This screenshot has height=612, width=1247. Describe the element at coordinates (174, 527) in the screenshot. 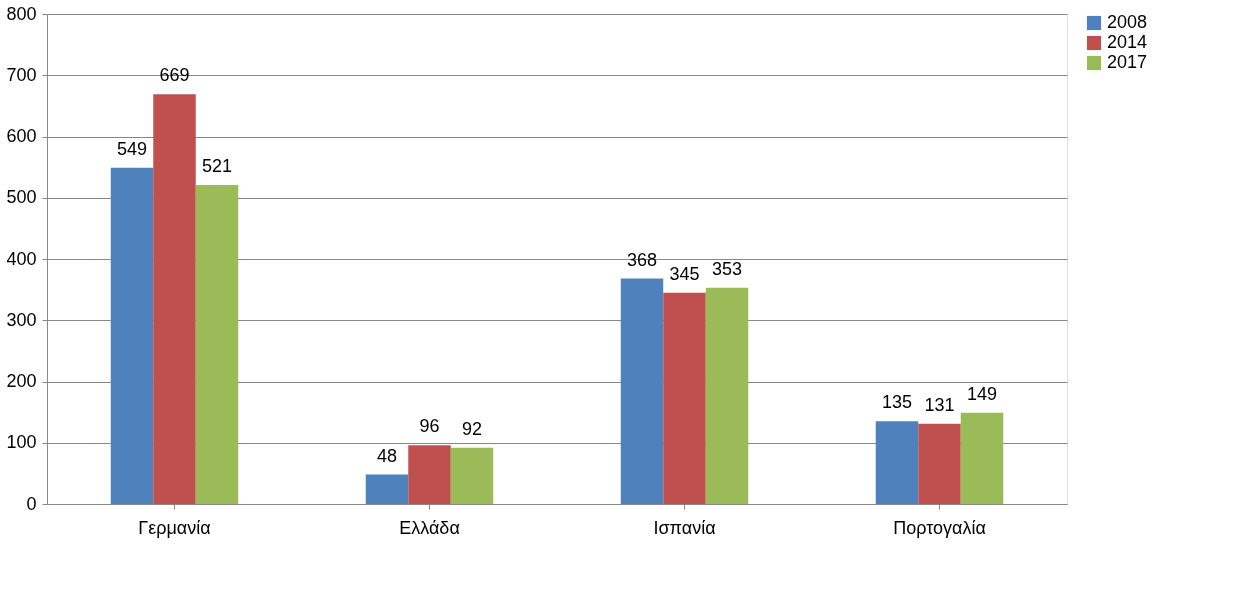

I see `x-tick-label: Γερμανία` at that location.